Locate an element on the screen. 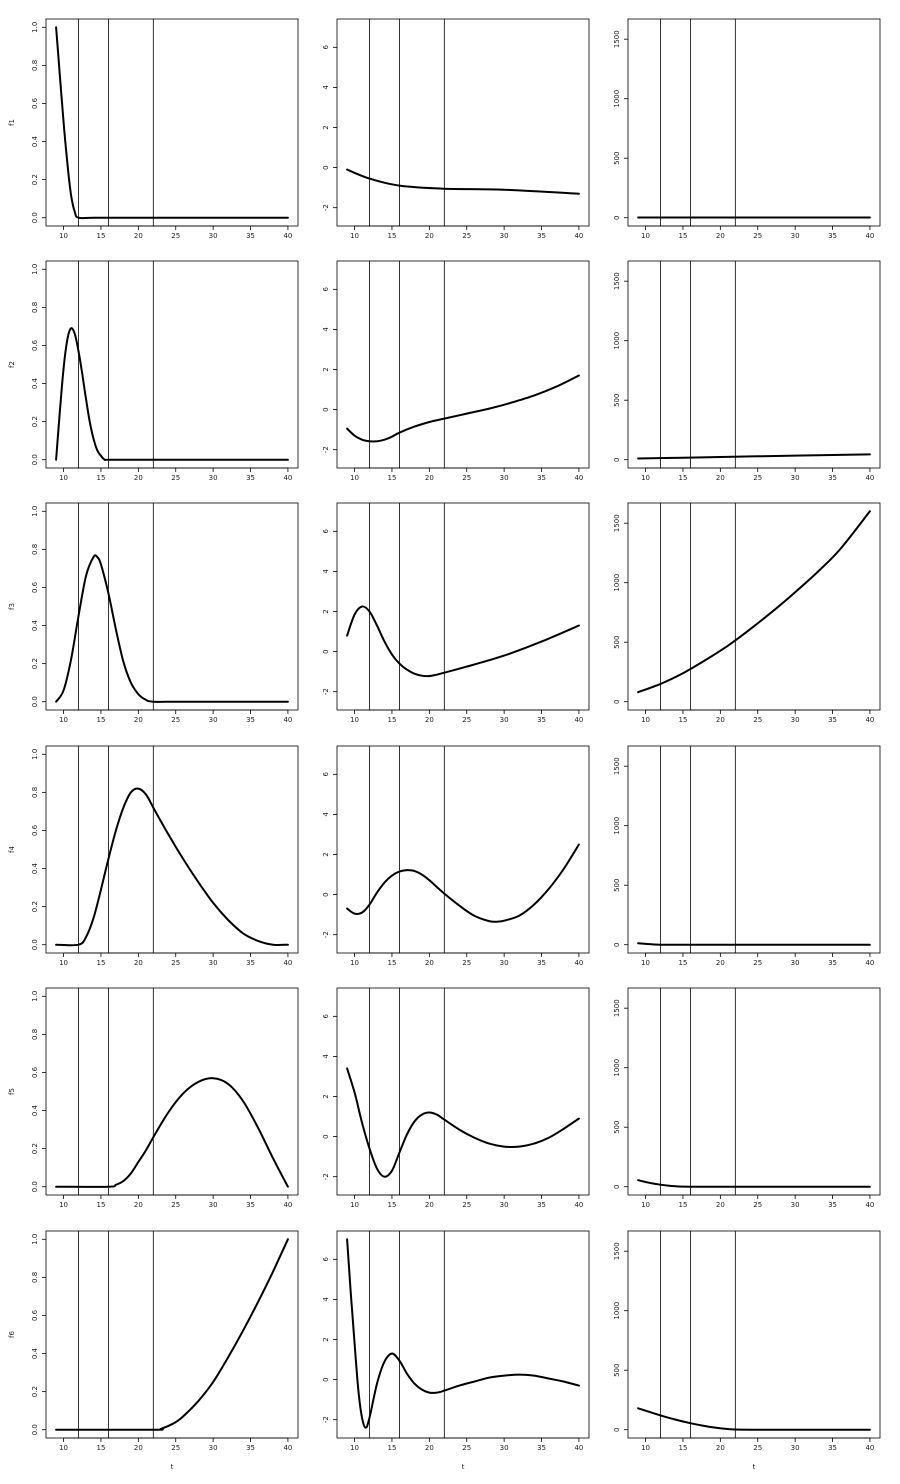  panel-r2-c3: 10 15 20 25 30 35 40 0 500 1000 1500 is located at coordinates (747, 371).